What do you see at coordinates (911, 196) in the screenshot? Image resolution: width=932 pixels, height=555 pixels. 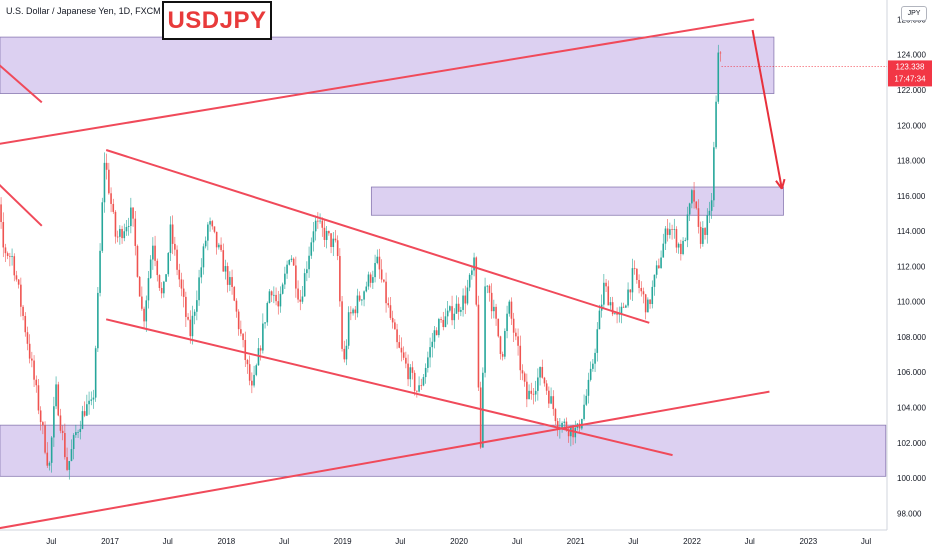 I see `price-tick-label: 116.000` at bounding box center [911, 196].